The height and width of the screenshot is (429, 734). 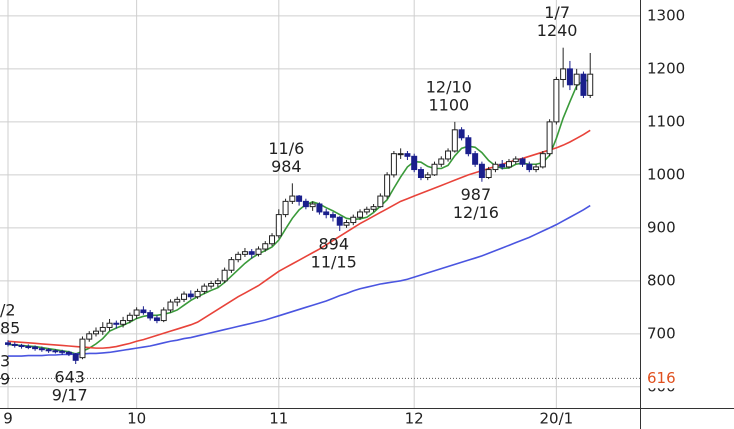 I want to click on y-tick-label: 1200, so click(x=666, y=68).